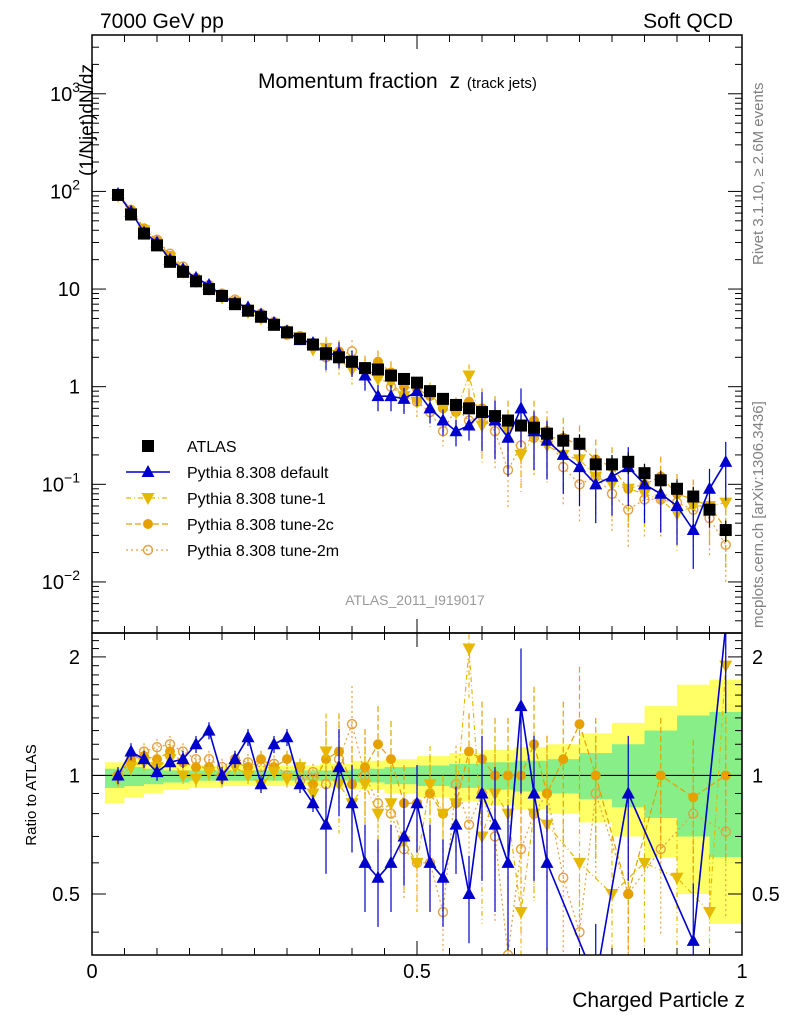 Image resolution: width=786 pixels, height=1024 pixels. I want to click on legend-marker-data, so click(148, 446).